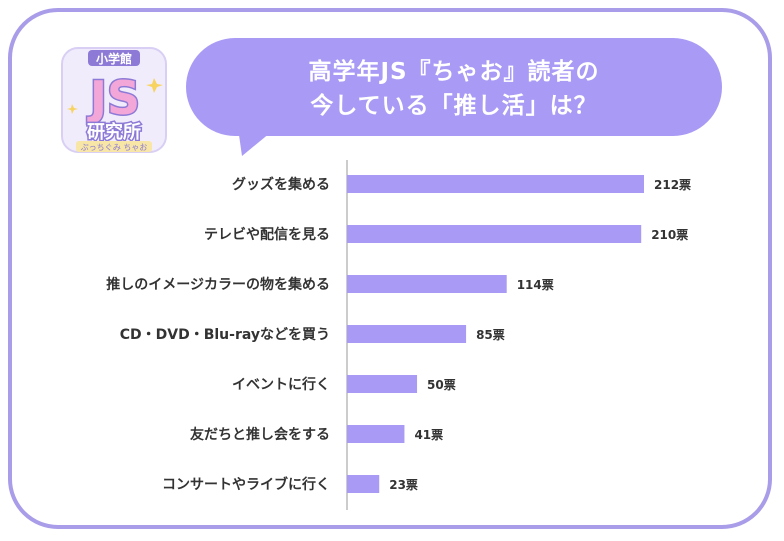 The width and height of the screenshot is (784, 541). I want to click on category-label: 推しのイメージカラーの物を集める, so click(218, 284).